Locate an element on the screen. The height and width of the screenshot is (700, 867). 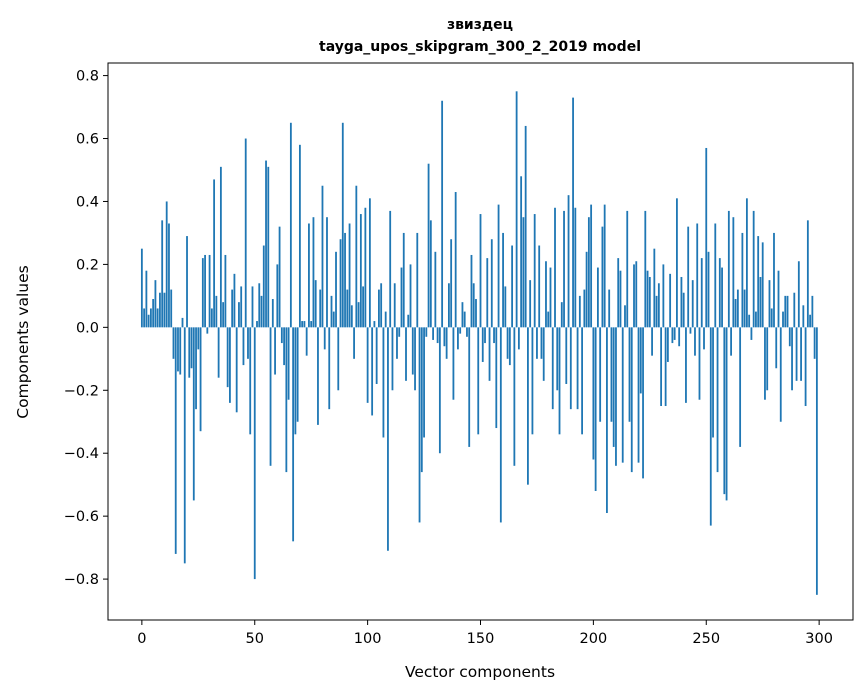
chart-title: звиздец is located at coordinates (480, 25).